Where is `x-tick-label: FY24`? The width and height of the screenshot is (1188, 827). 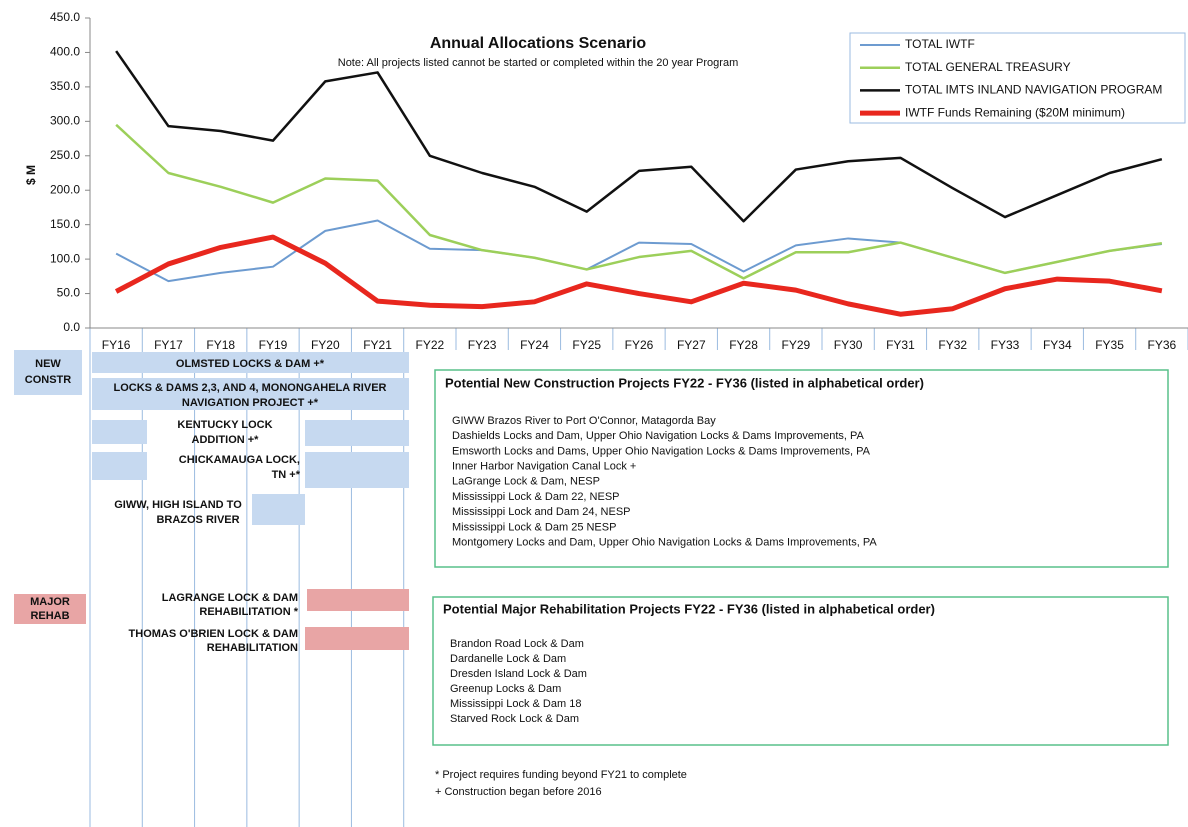 x-tick-label: FY24 is located at coordinates (534, 345).